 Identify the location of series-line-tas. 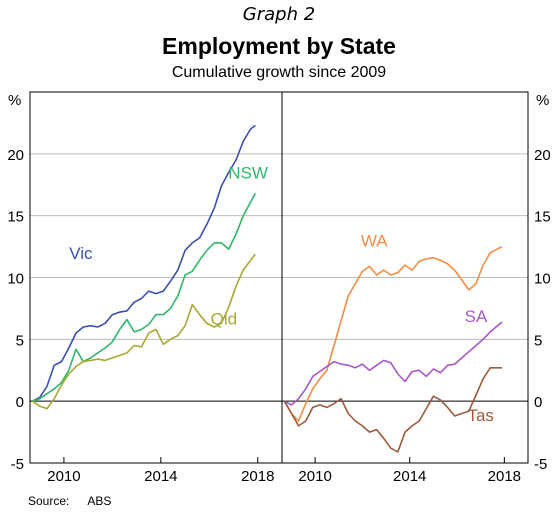
(392, 410).